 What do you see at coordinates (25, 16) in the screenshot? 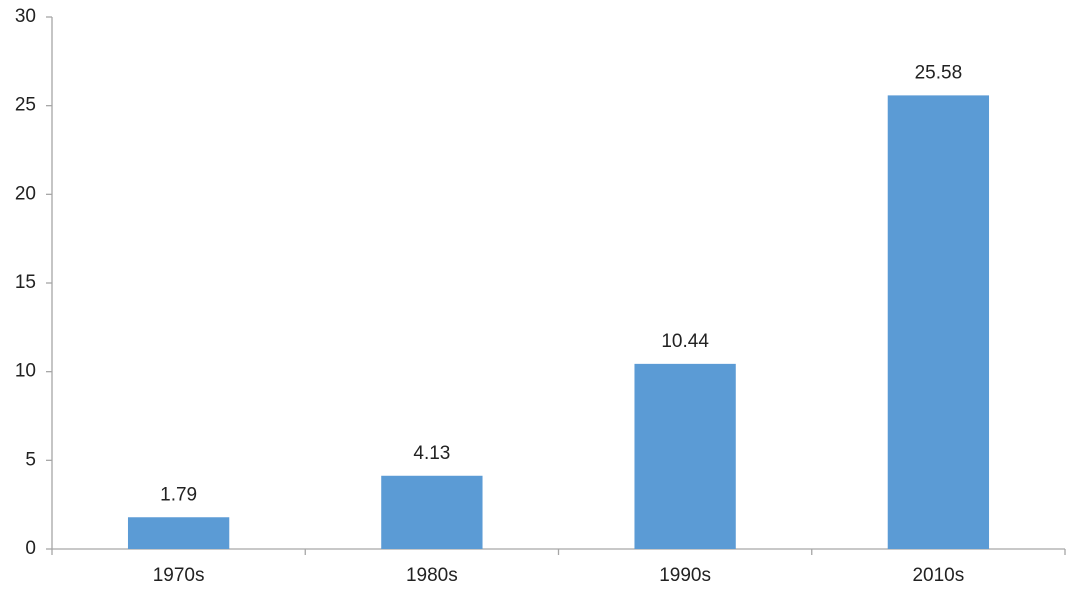
I see `y-tick-label: 30` at bounding box center [25, 16].